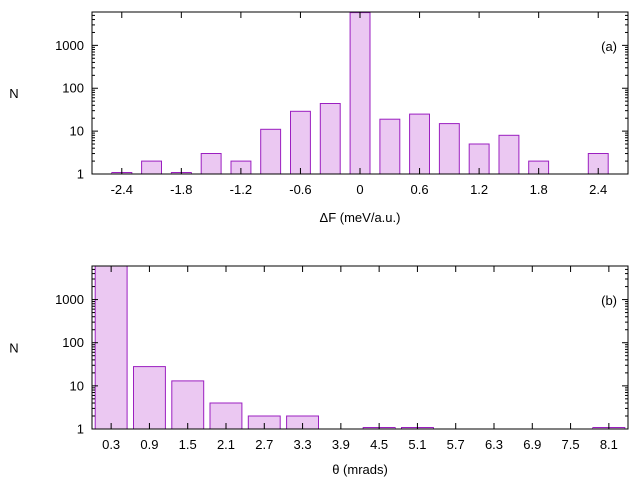  I want to click on x-tick-label: 1.5, so click(188, 444).